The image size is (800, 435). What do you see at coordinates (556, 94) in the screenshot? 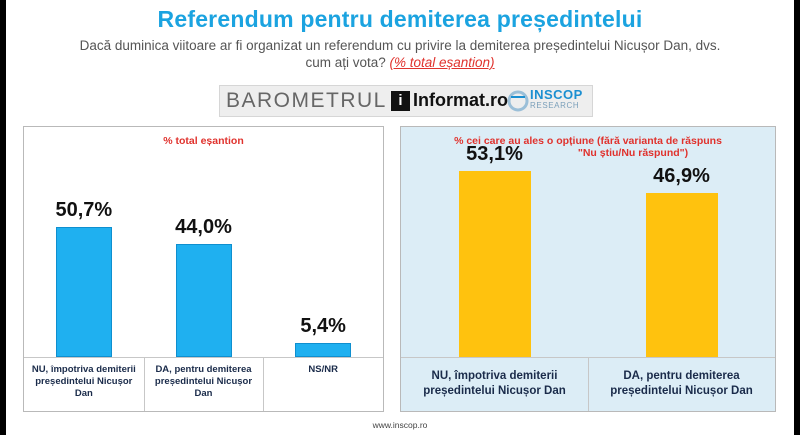
I see `inscop-logo: INSCOP` at bounding box center [556, 94].